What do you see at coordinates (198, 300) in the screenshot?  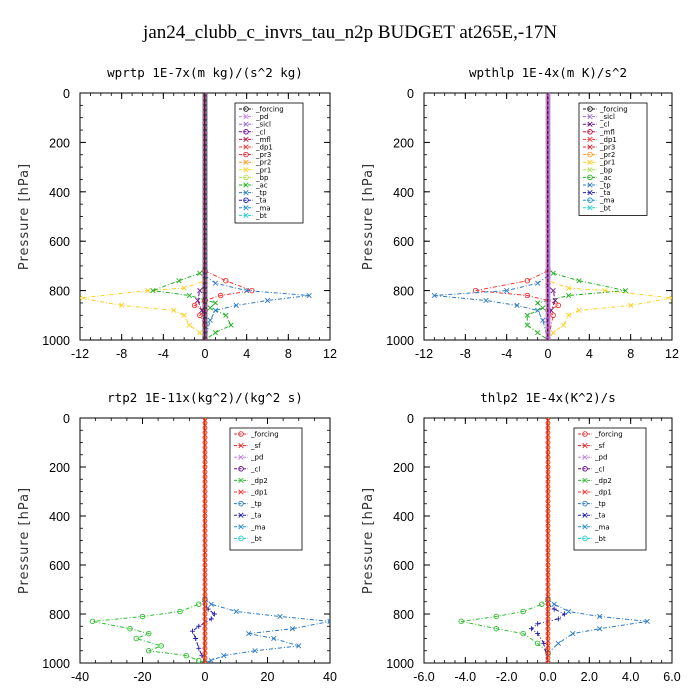 I see `series-point-_cl` at bounding box center [198, 300].